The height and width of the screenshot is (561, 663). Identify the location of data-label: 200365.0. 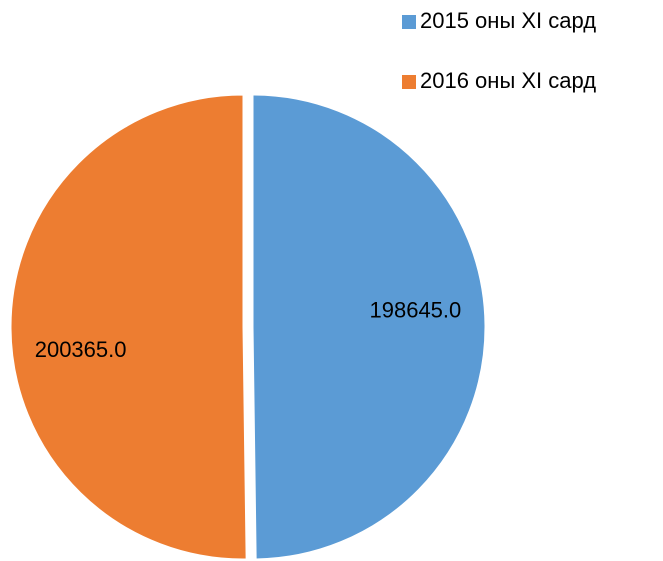
(81, 349).